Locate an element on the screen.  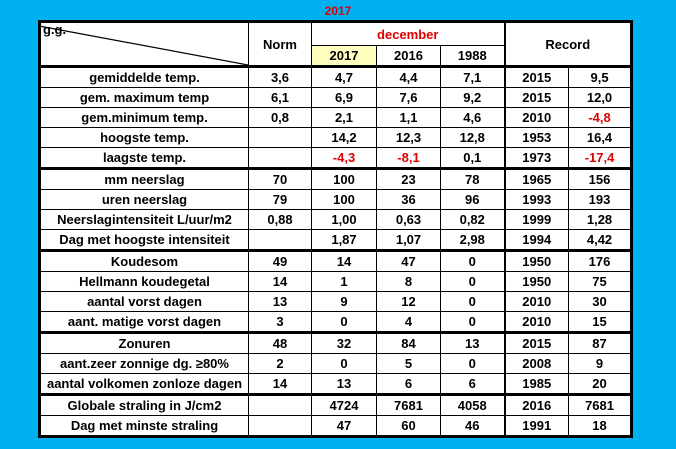
cell: 9 is located at coordinates (344, 301).